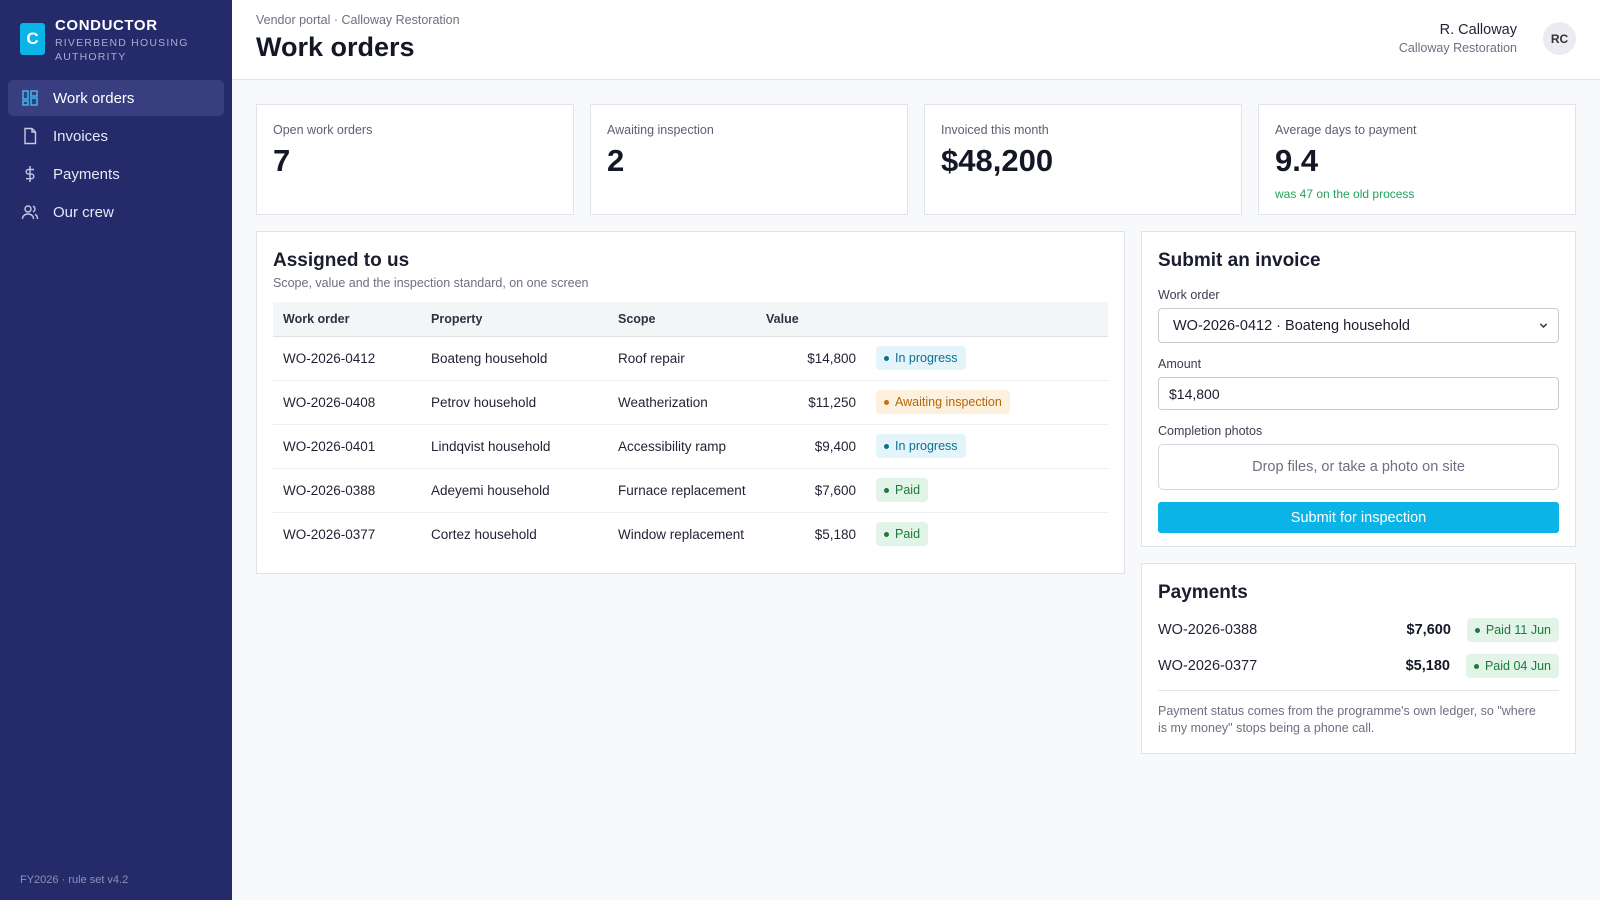 This screenshot has height=900, width=1600. What do you see at coordinates (116, 212) in the screenshot?
I see `sidebar-item-our-crew: Our crew` at bounding box center [116, 212].